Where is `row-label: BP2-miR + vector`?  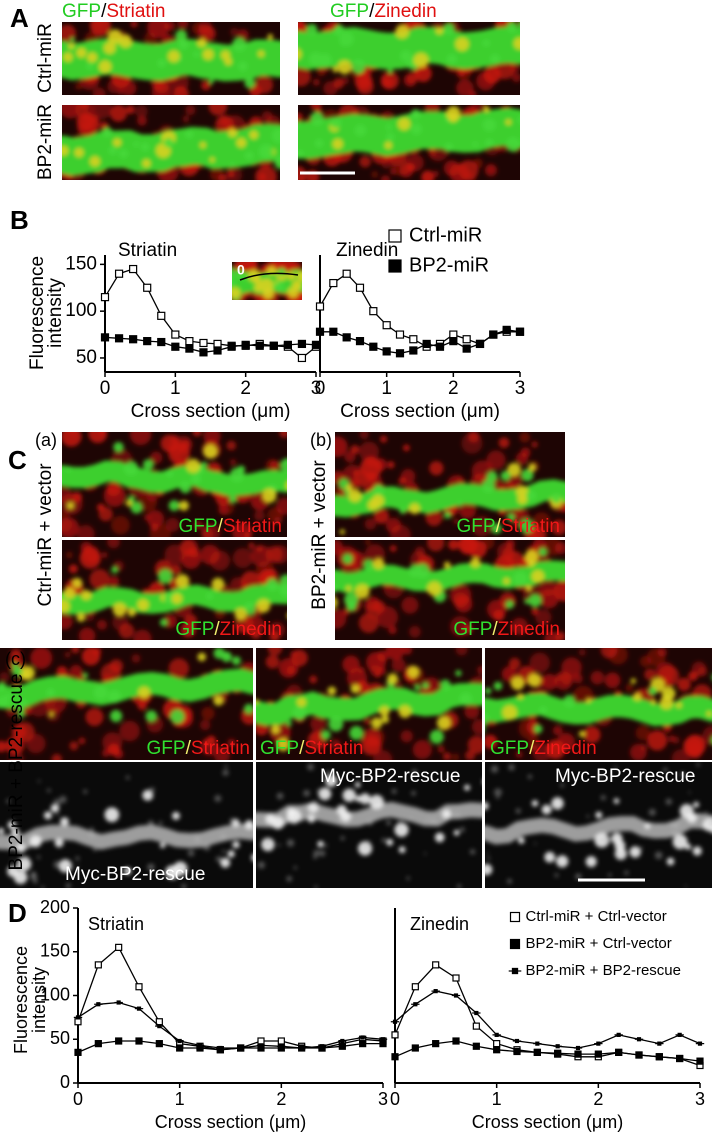 row-label: BP2-miR + vector is located at coordinates (319, 535).